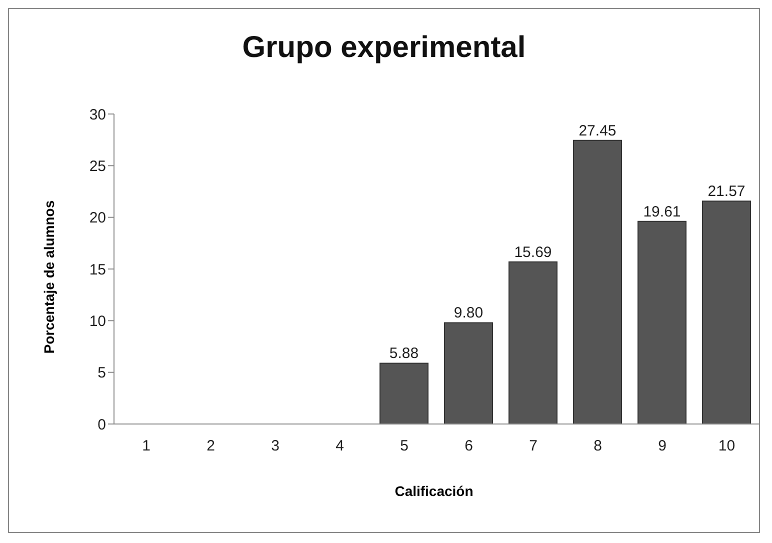 The height and width of the screenshot is (543, 772). Describe the element at coordinates (662, 446) in the screenshot. I see `x-tick-label: 9` at that location.